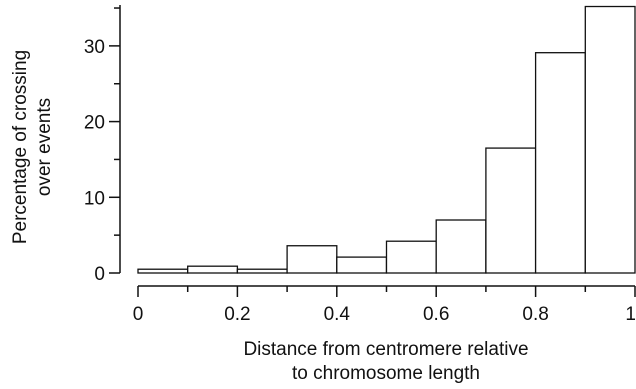 The height and width of the screenshot is (389, 636). What do you see at coordinates (384, 305) in the screenshot?
I see `x-axis: 0 0.2 0.4 0.6 0.8 1` at bounding box center [384, 305].